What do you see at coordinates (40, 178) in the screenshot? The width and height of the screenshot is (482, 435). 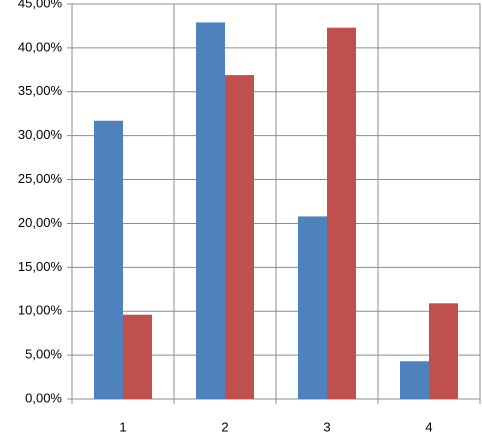 I see `y-tick-label: 25,00%` at bounding box center [40, 178].